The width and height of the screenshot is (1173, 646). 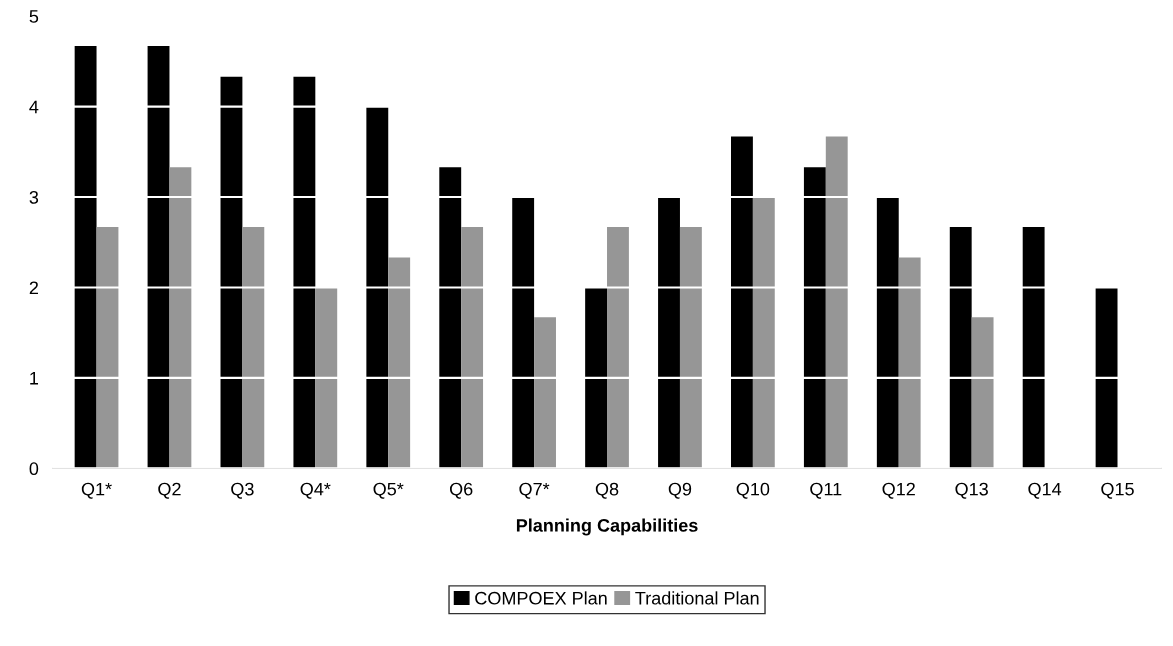 I want to click on legend-label: COMPOEX Plan, so click(x=541, y=598).